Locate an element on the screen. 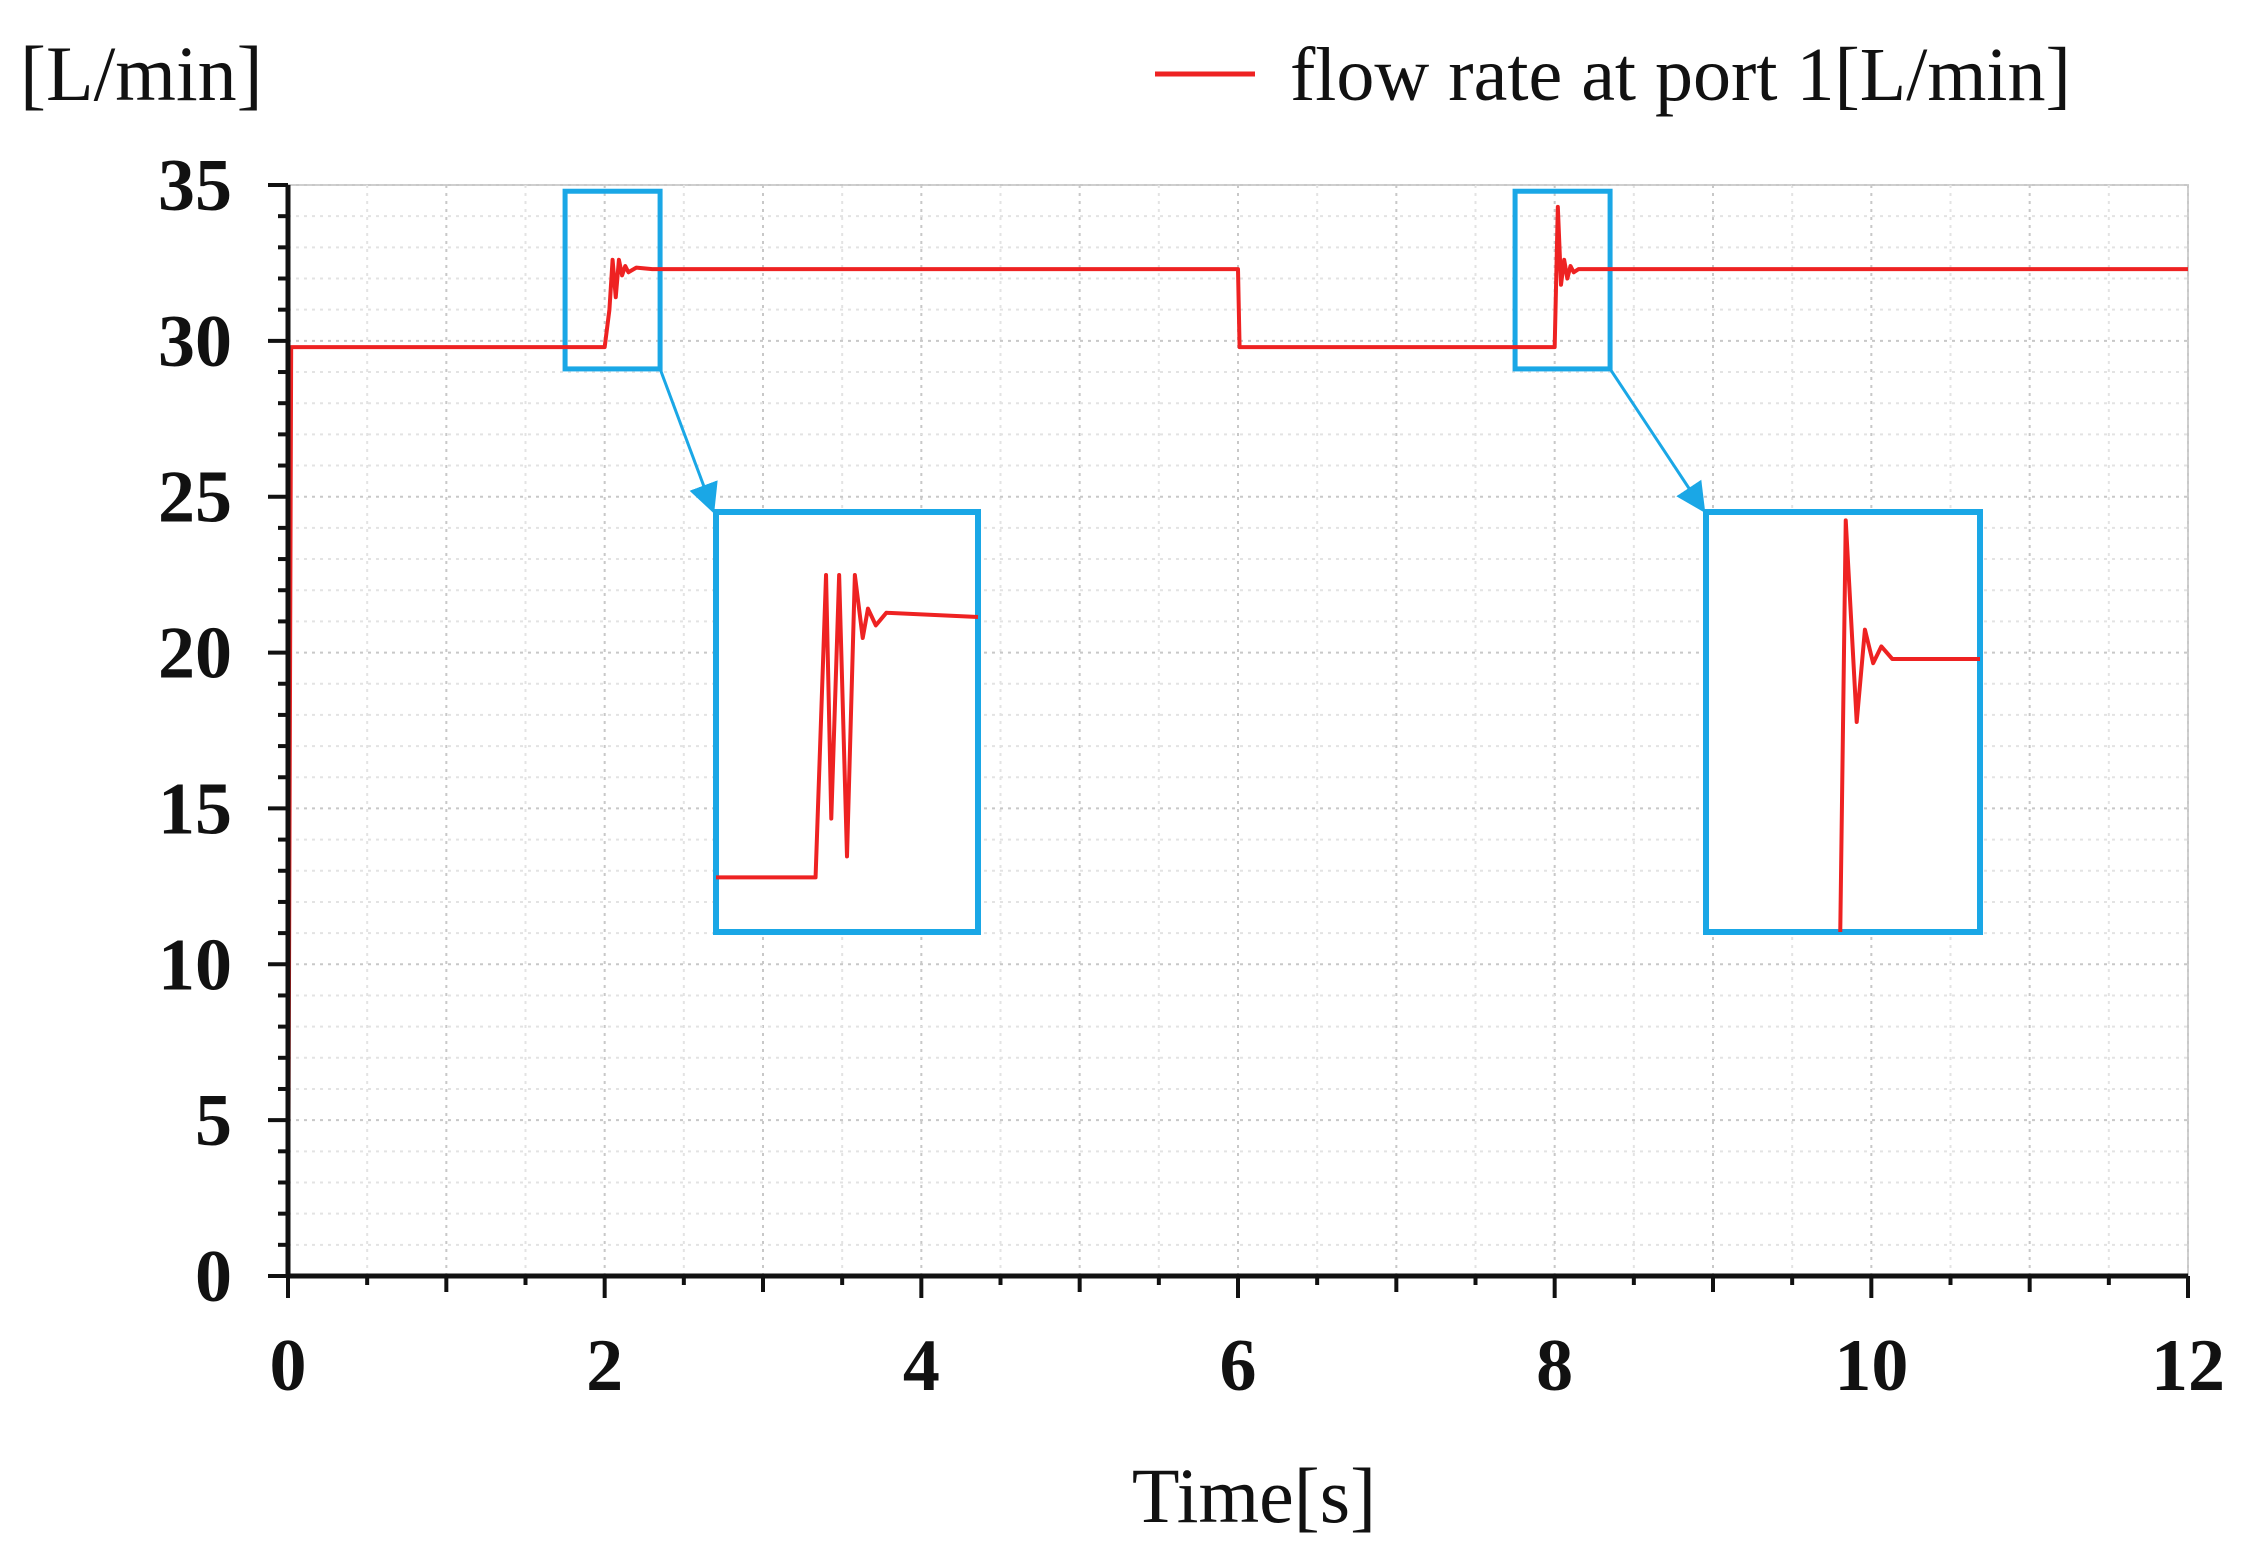  x-tick-labels: 0 2 4 6 8 10 12 is located at coordinates (1248, 1366).